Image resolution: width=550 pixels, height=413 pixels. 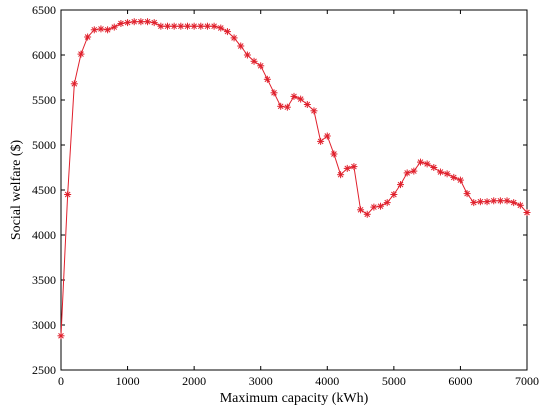 I want to click on x-tick-label: 1000, so click(x=128, y=381).